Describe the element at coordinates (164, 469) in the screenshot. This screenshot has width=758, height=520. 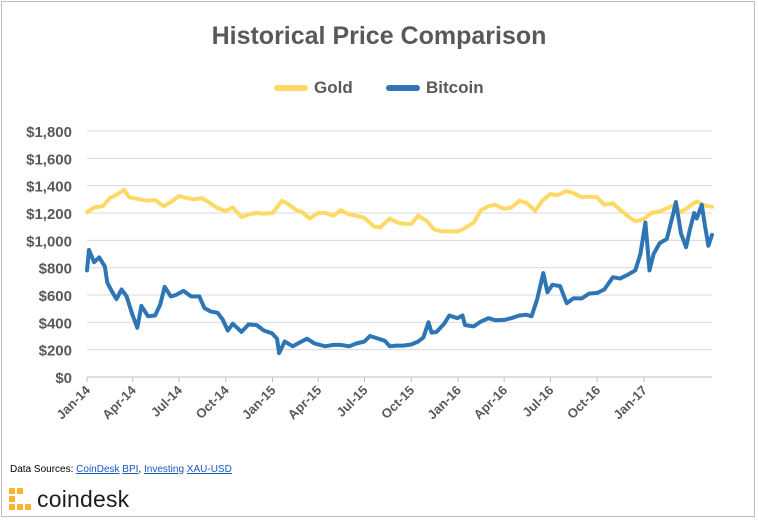
I see `source-link-investing: Investing` at that location.